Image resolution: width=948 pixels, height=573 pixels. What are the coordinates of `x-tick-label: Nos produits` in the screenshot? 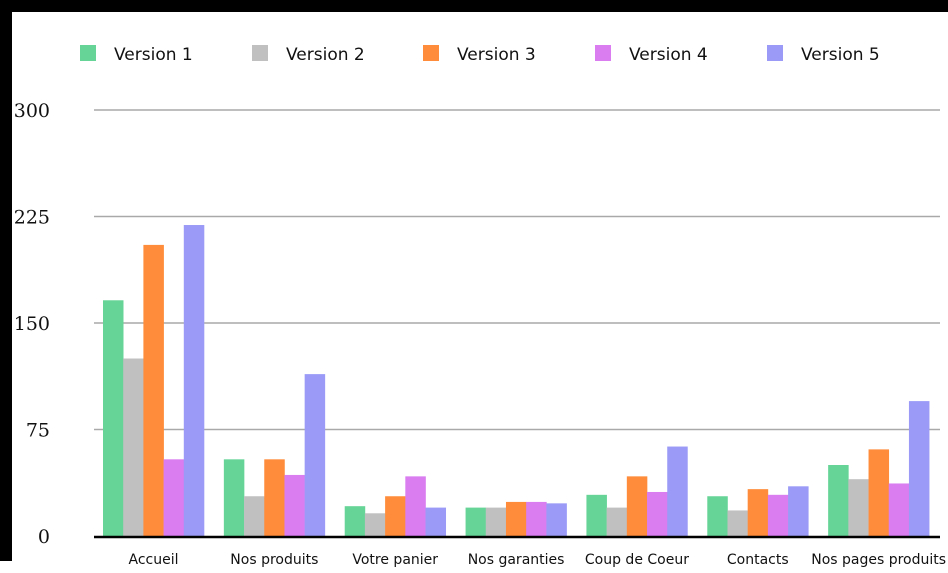 It's located at (274, 560).